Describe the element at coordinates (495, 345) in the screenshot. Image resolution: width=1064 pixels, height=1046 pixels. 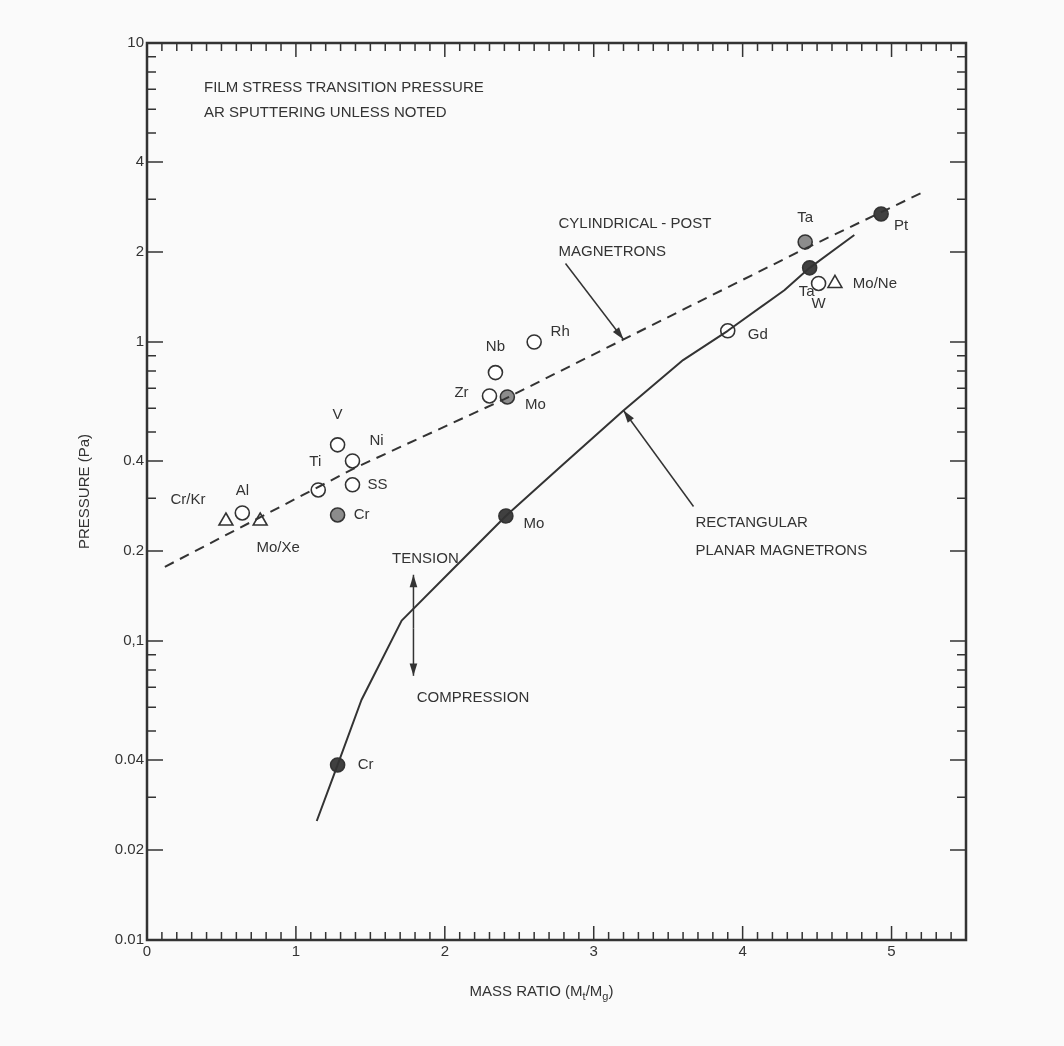
I see `data-label: Nb` at that location.